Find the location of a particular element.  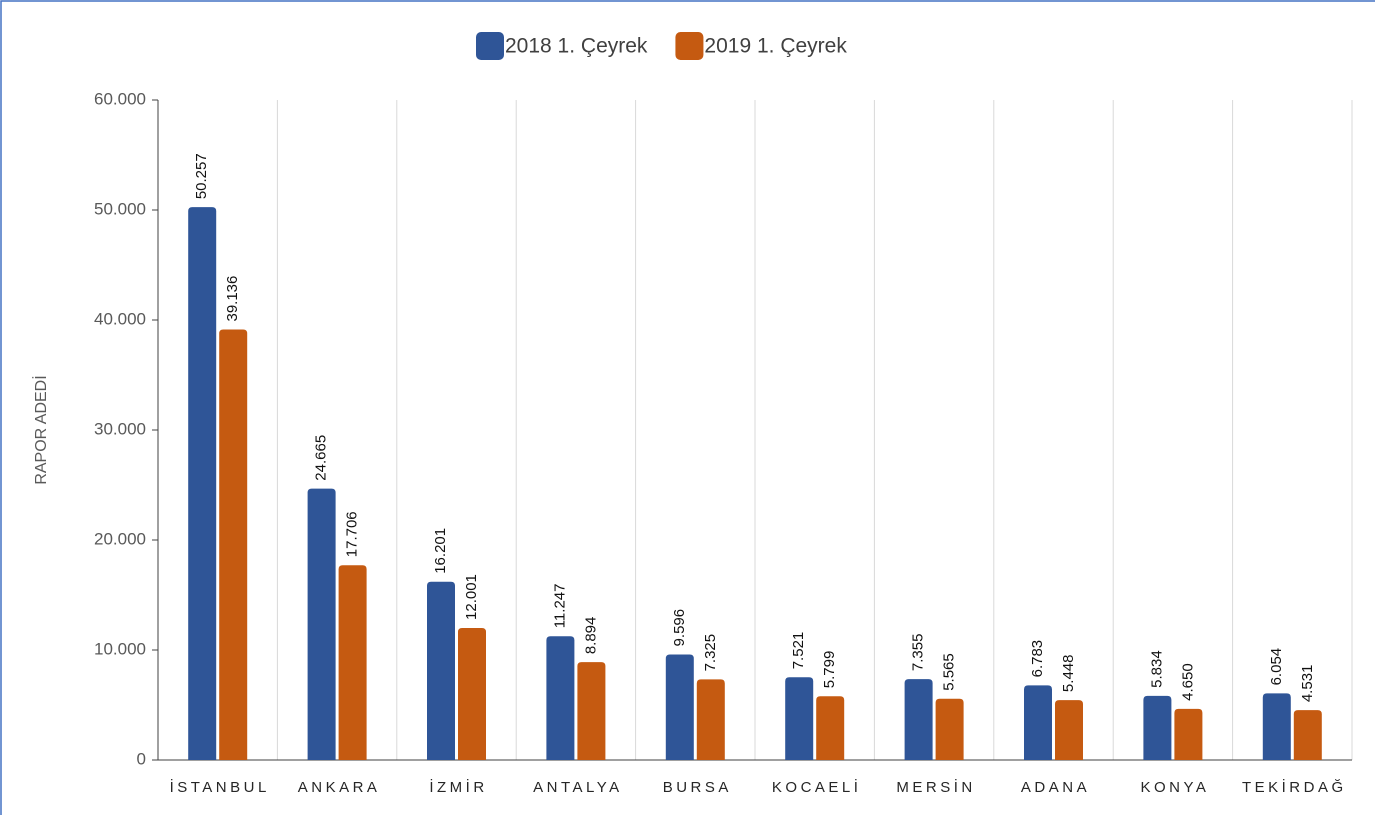

data-label: 7.325 is located at coordinates (710, 653).